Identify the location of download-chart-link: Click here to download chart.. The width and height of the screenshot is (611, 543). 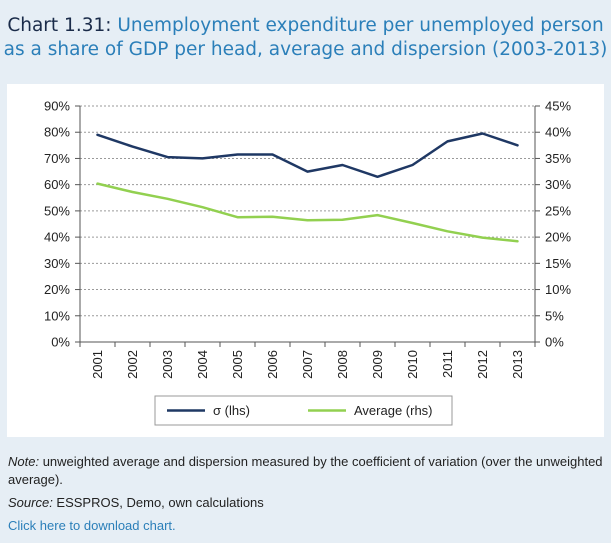
(92, 525).